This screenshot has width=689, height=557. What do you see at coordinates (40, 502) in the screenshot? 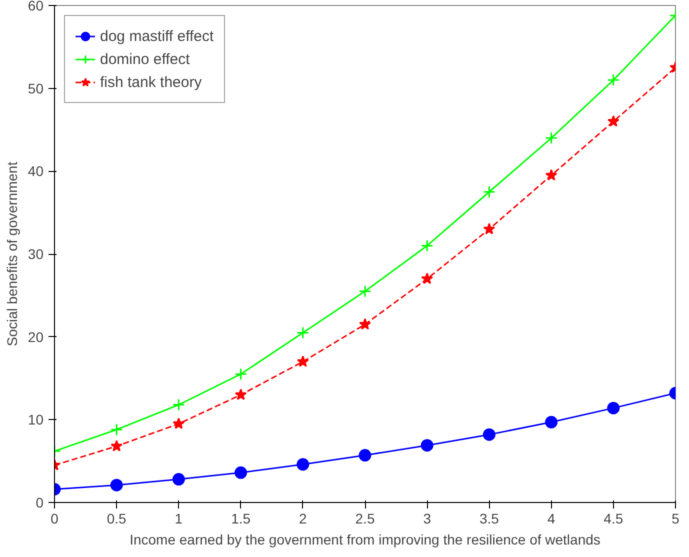
I see `y-tick-label: 0` at bounding box center [40, 502].